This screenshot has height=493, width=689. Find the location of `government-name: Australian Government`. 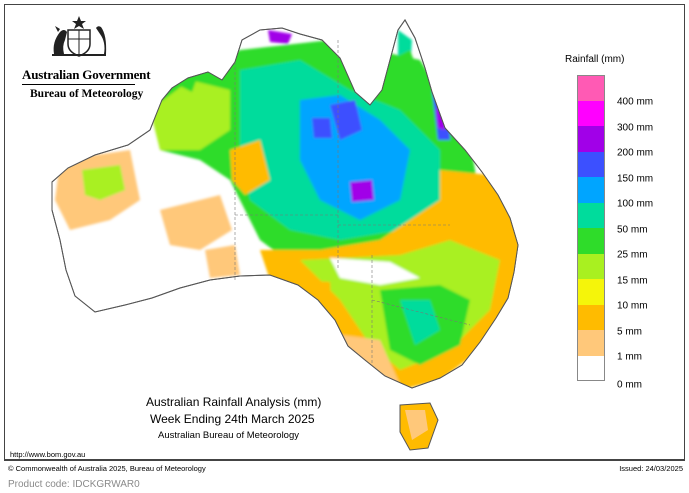

government-name: Australian Government is located at coordinates (86, 74).